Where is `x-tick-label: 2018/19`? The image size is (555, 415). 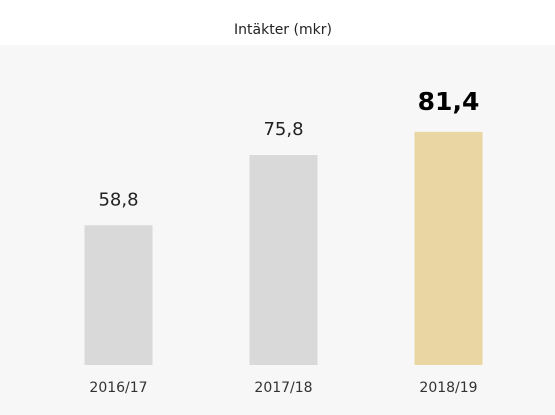
x-tick-label: 2018/19 is located at coordinates (448, 388).